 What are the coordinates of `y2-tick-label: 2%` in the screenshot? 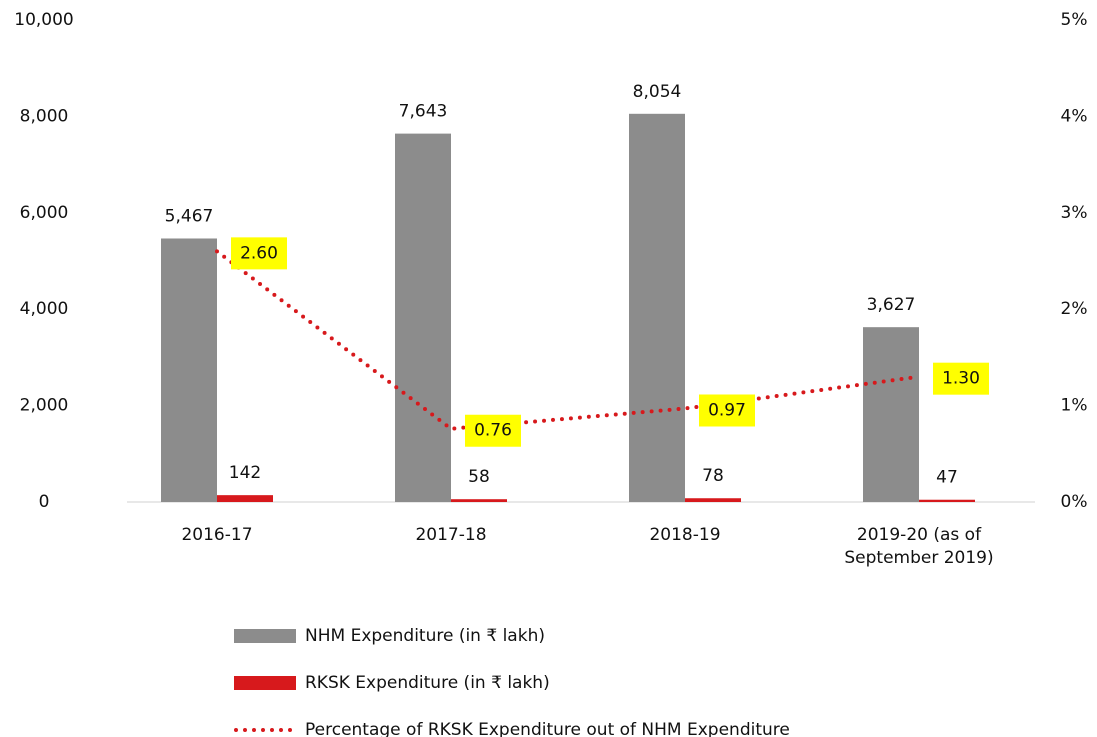 It's located at (1074, 309).